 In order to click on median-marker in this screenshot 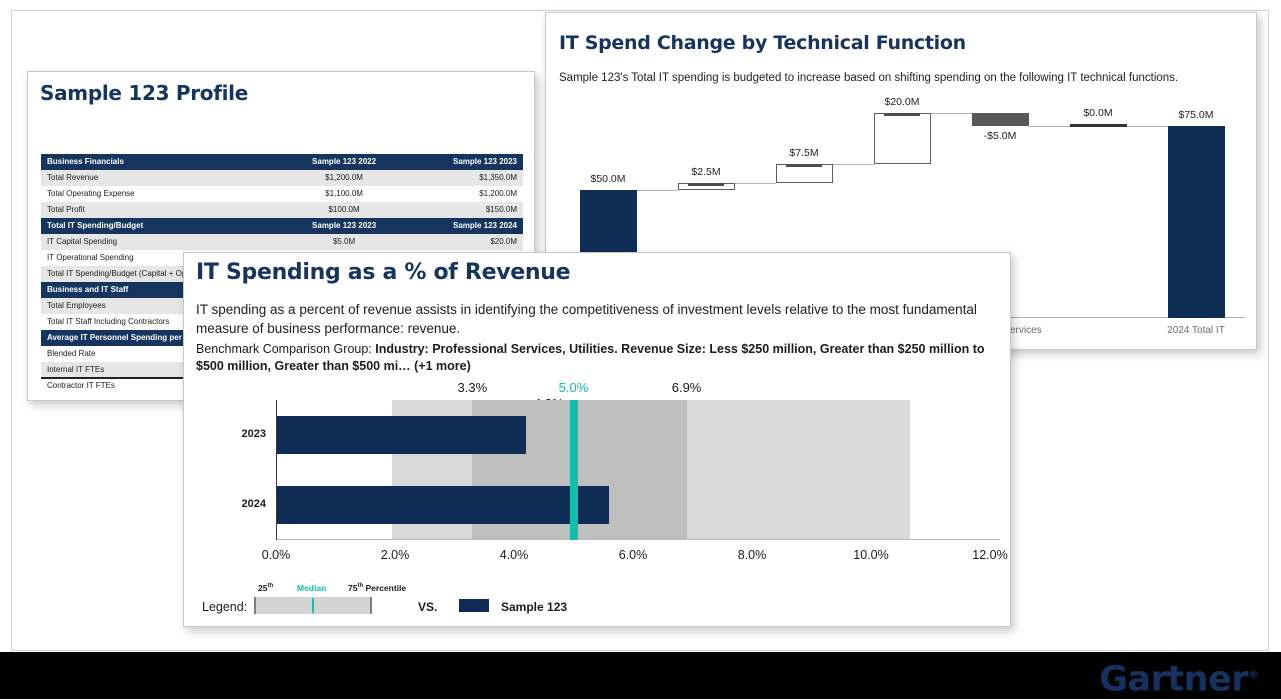, I will do `click(573, 470)`.